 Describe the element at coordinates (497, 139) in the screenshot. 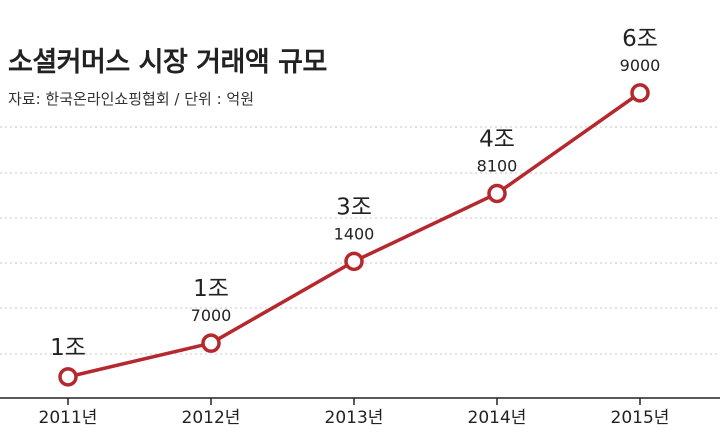

I see `data-label-main: 4조` at that location.